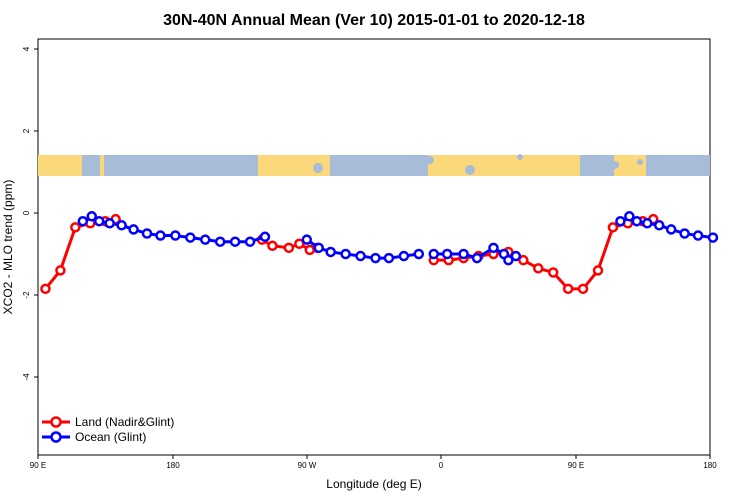  Describe the element at coordinates (26, 295) in the screenshot. I see `y-tick-label: -2` at that location.